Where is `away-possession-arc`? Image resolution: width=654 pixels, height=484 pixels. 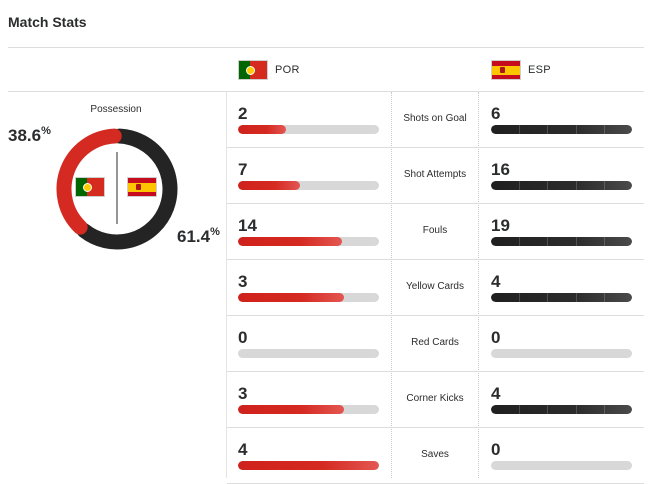
away-possession-arc is located at coordinates (127, 189).